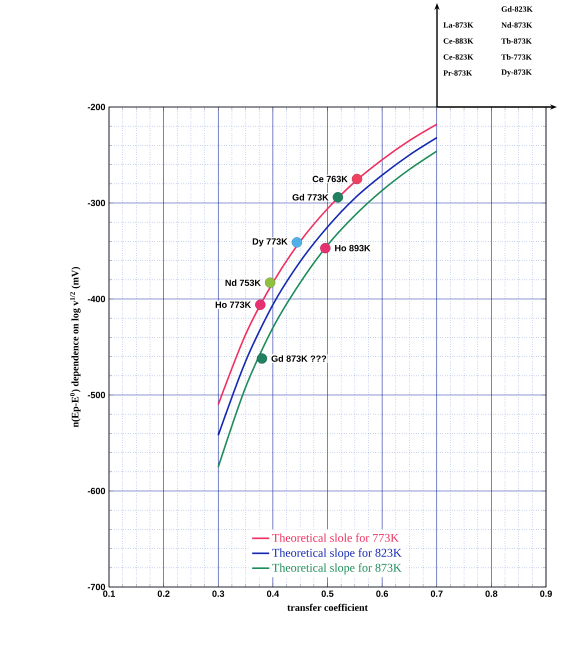 Image resolution: width=563 pixels, height=645 pixels. Describe the element at coordinates (97, 107) in the screenshot. I see `y-tick-label: -200` at that location.